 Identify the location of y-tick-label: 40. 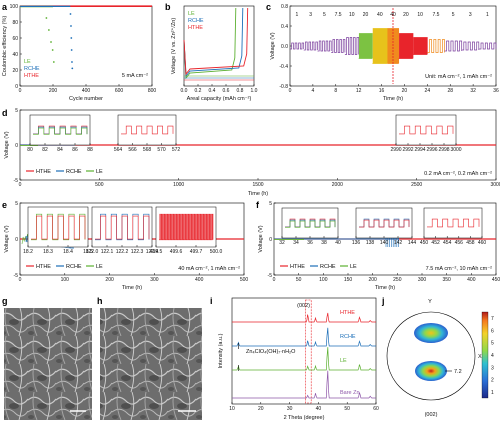
(15, 55).